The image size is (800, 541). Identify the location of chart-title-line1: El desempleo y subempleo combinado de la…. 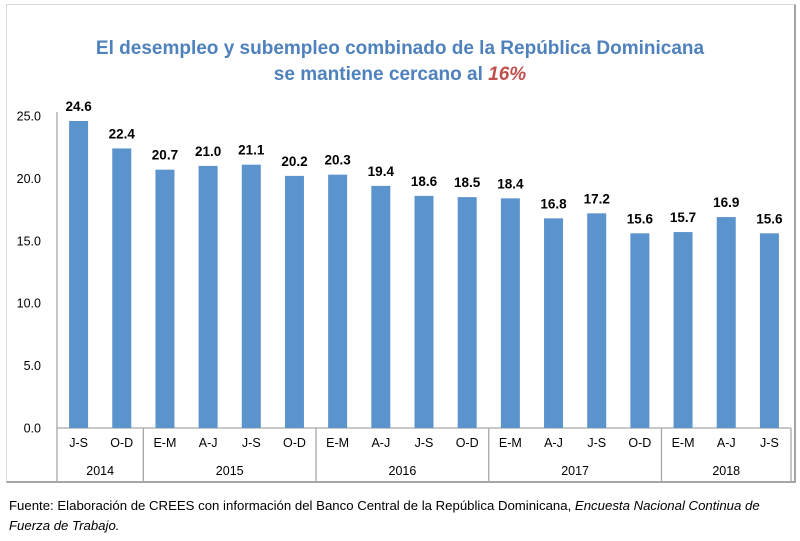
(400, 48).